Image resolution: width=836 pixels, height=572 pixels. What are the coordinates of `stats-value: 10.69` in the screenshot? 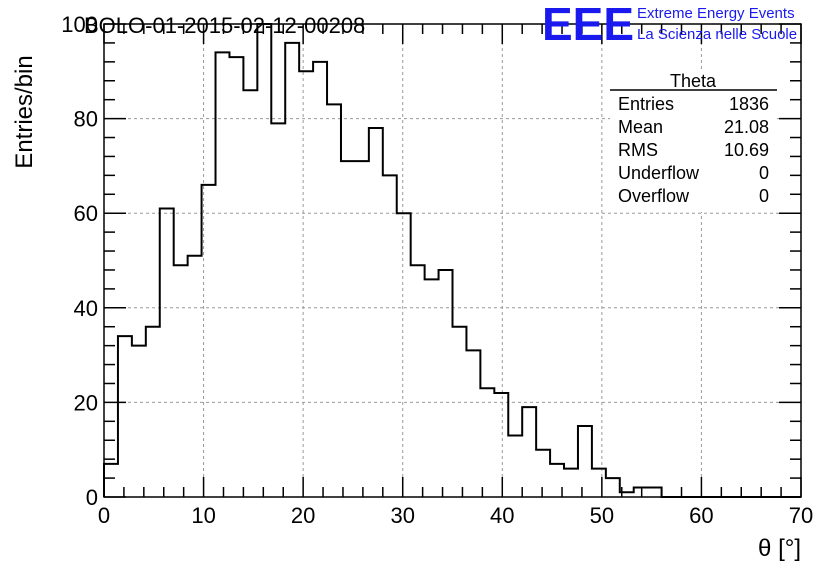 It's located at (746, 150).